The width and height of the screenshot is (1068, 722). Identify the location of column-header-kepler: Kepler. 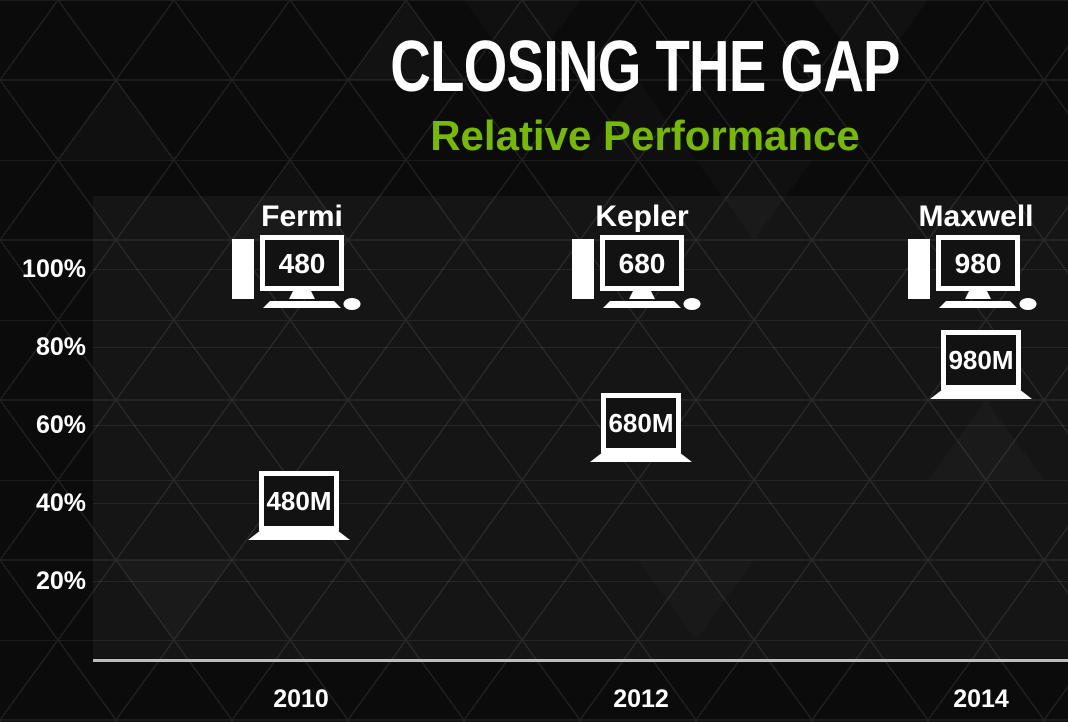
(642, 216).